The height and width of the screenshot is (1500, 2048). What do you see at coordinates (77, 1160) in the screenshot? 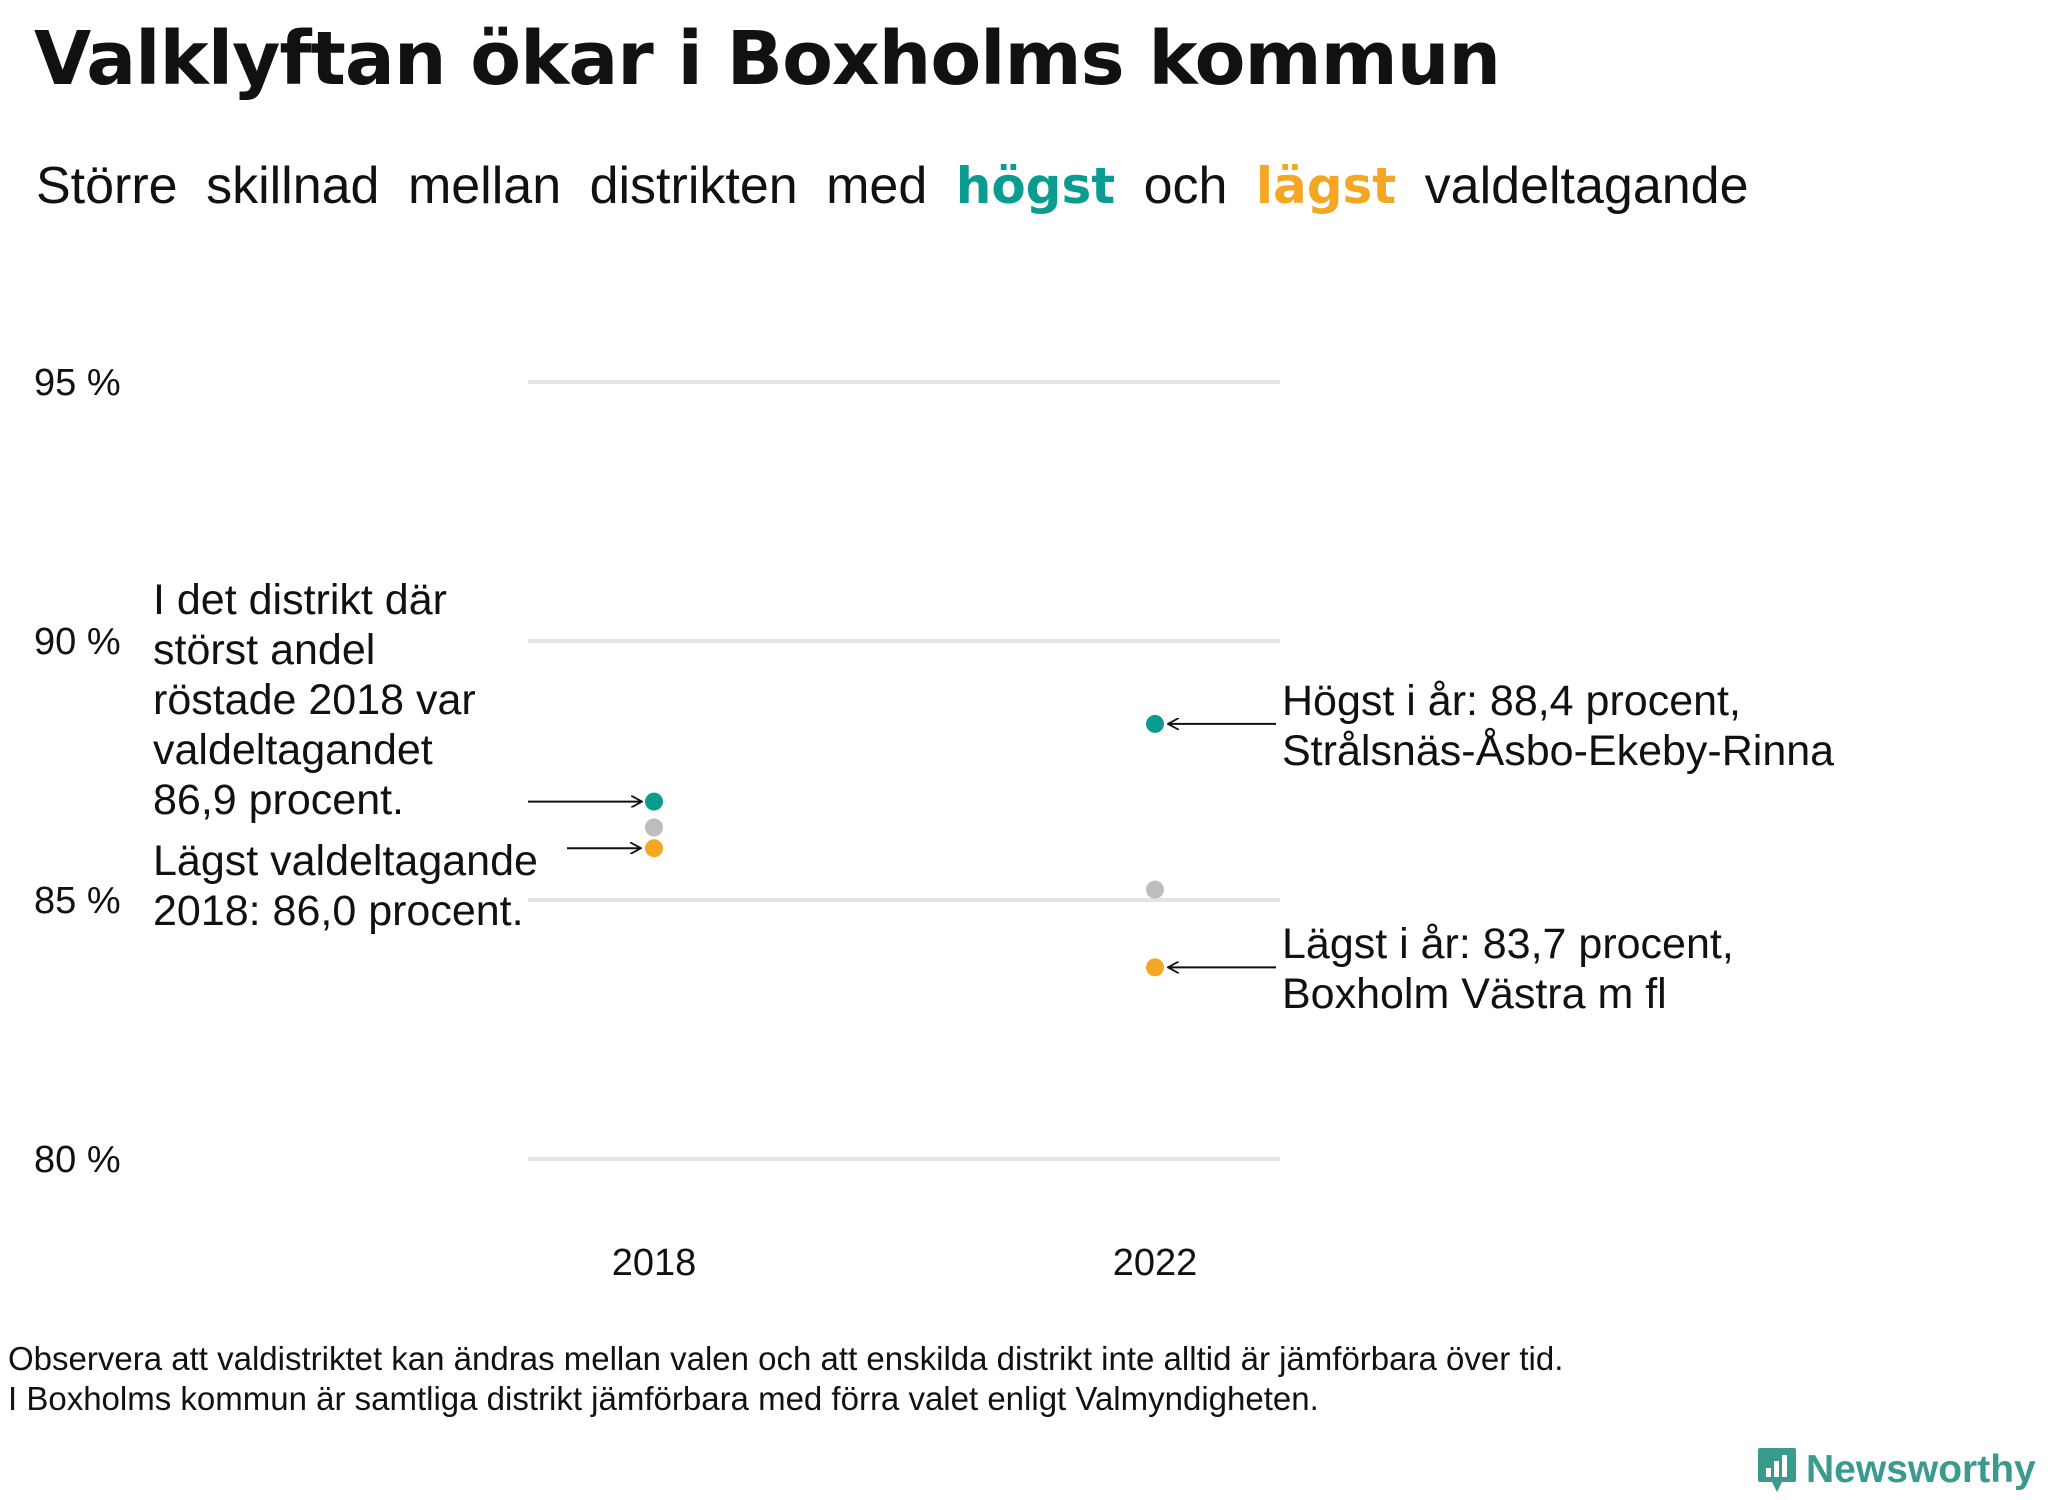
I see `y-tick-label: 80 %` at bounding box center [77, 1160].